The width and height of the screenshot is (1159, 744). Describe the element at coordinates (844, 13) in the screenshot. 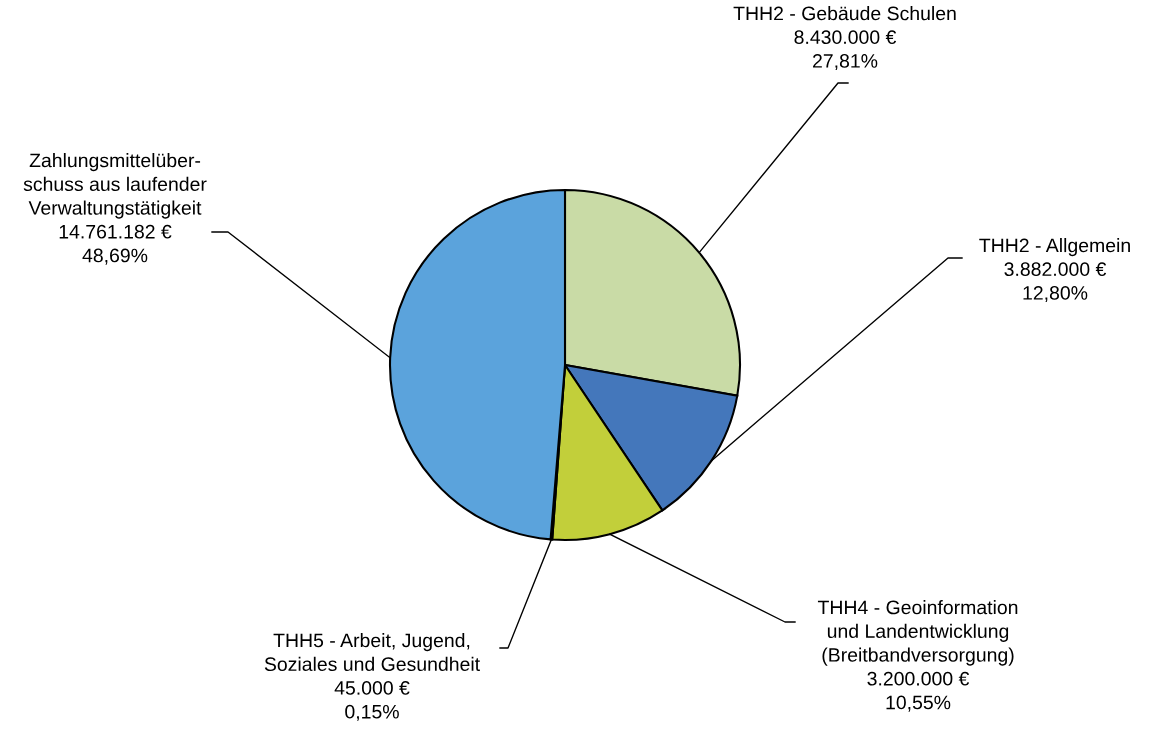

I see `slice-label: THH2 - Gebäude Schulen` at that location.